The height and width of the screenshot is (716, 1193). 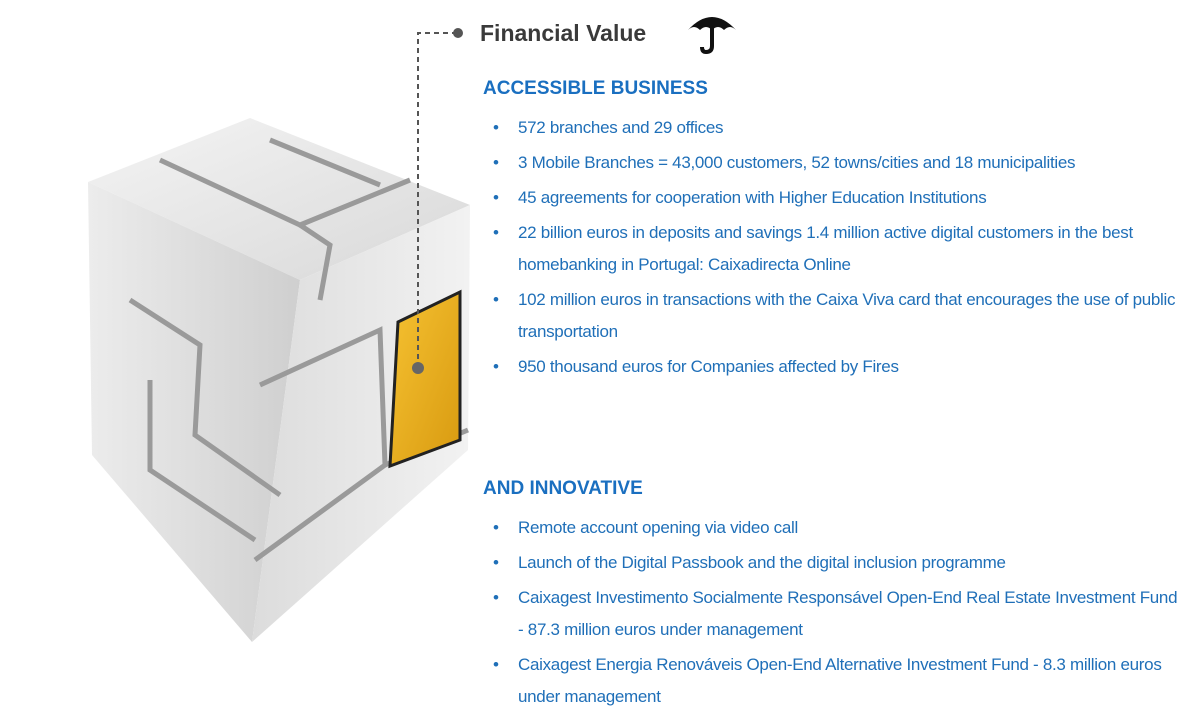 What do you see at coordinates (835, 128) in the screenshot?
I see `bullet-item: 572 branches and 29 offices` at bounding box center [835, 128].